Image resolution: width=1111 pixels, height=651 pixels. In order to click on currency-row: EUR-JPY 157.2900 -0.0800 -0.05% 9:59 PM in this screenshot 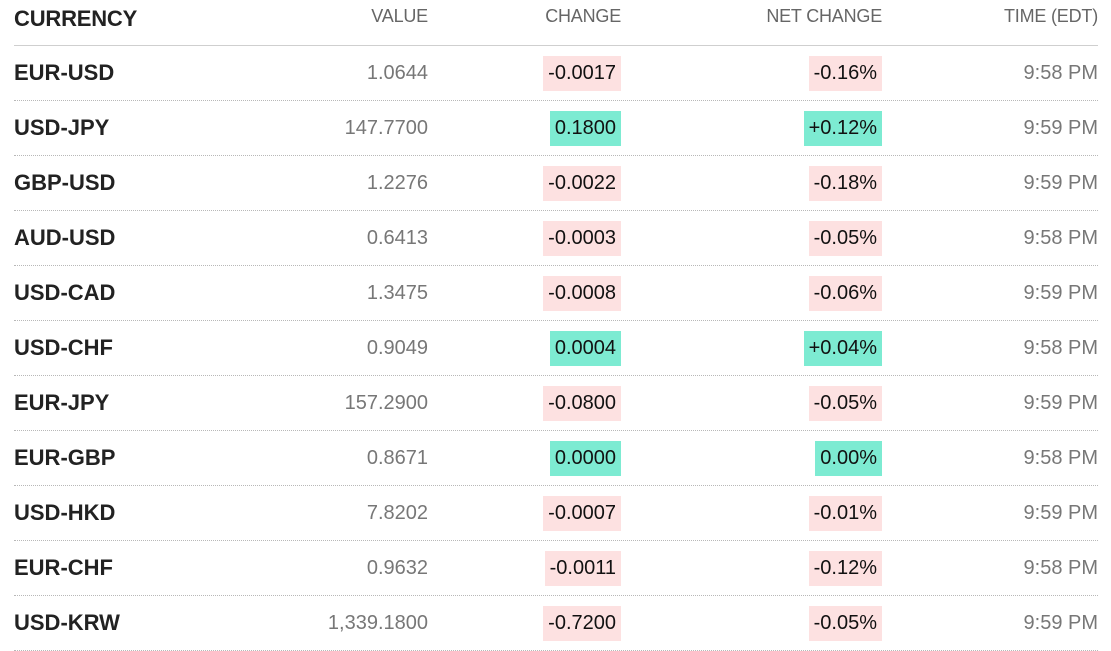, I will do `click(556, 403)`.